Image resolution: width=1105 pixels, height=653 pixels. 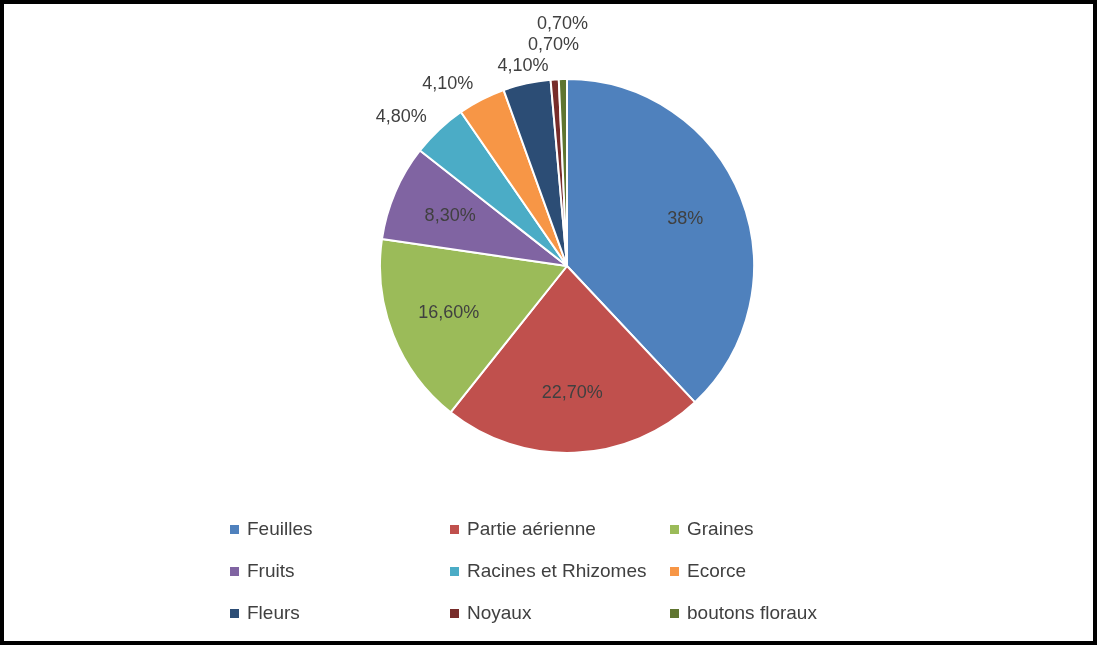 I want to click on legend-label: Partie aérienne, so click(x=531, y=529).